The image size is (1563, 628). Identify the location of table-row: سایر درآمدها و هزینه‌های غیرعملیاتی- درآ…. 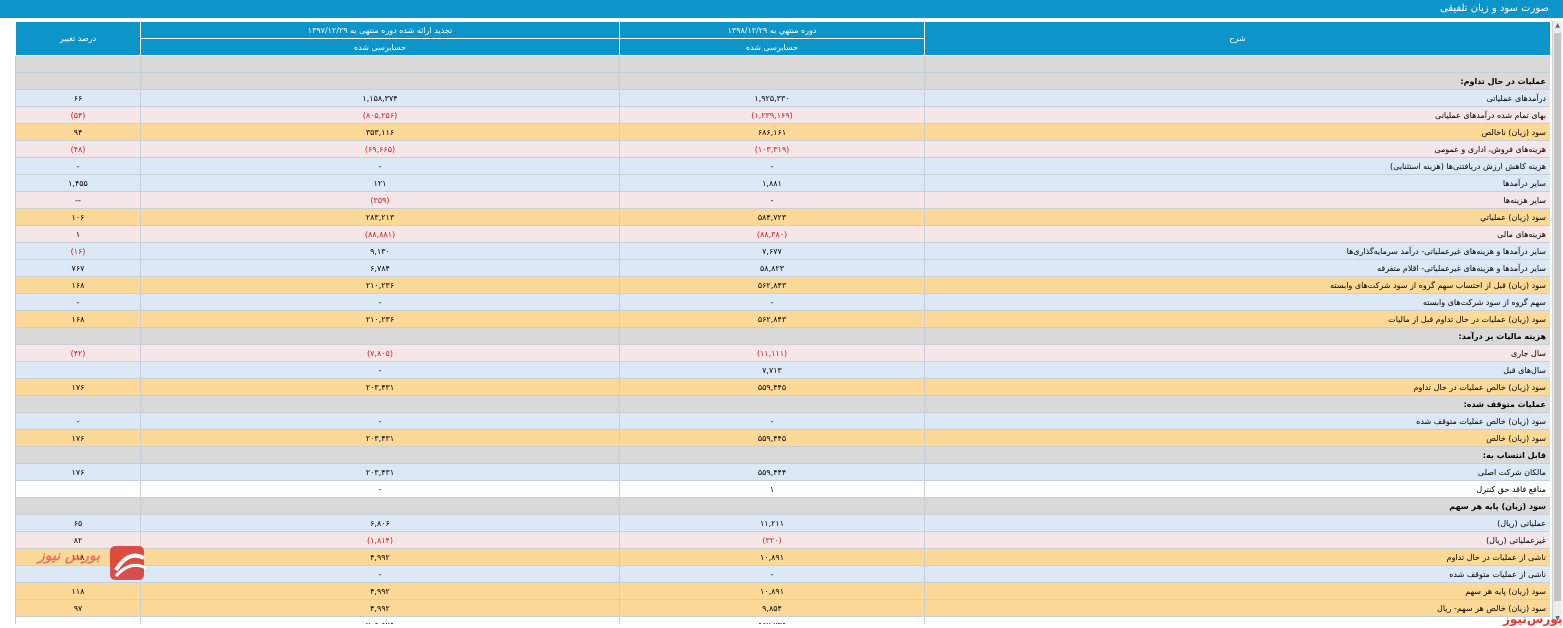
(782, 251).